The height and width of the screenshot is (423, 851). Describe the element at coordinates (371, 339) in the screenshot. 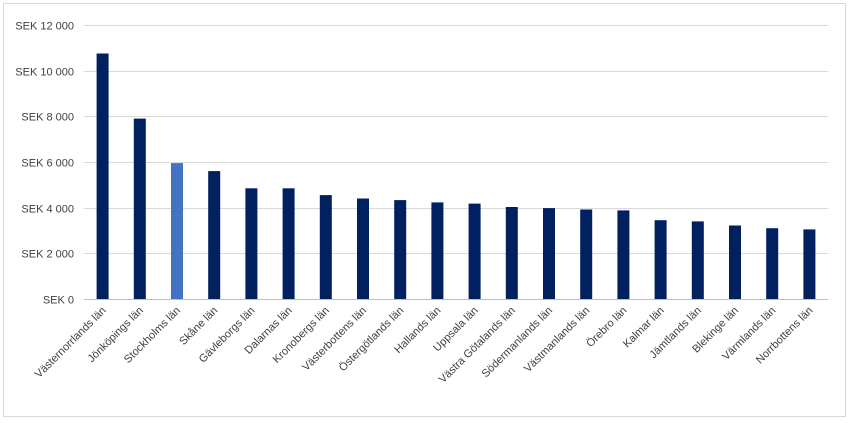

I see `x-tick-label: Östergötlands län` at that location.